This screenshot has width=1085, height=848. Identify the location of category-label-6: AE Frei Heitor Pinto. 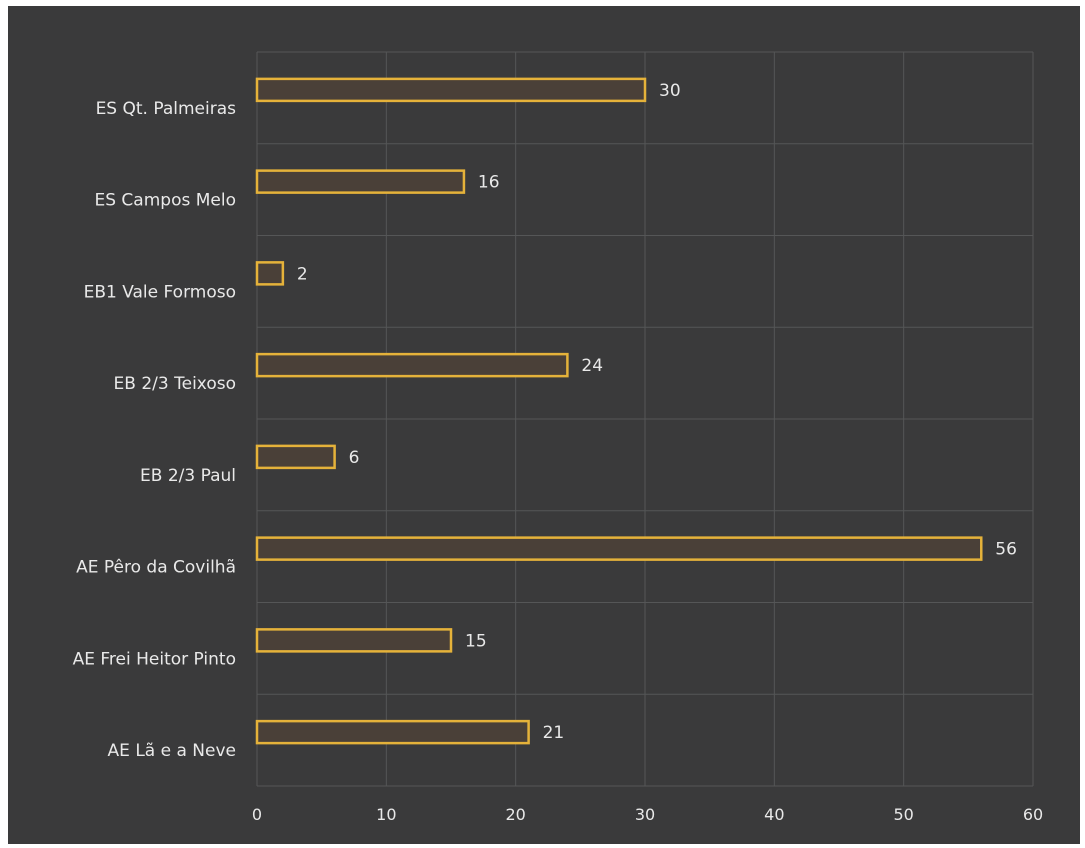
(154, 659).